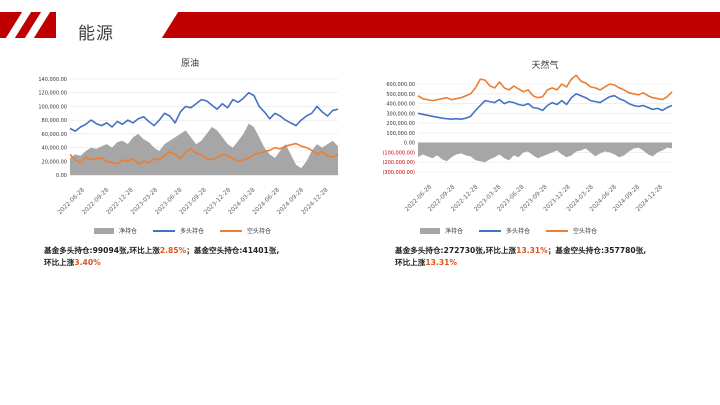  I want to click on y-tick-label: 120,000.00, so click(52, 94).